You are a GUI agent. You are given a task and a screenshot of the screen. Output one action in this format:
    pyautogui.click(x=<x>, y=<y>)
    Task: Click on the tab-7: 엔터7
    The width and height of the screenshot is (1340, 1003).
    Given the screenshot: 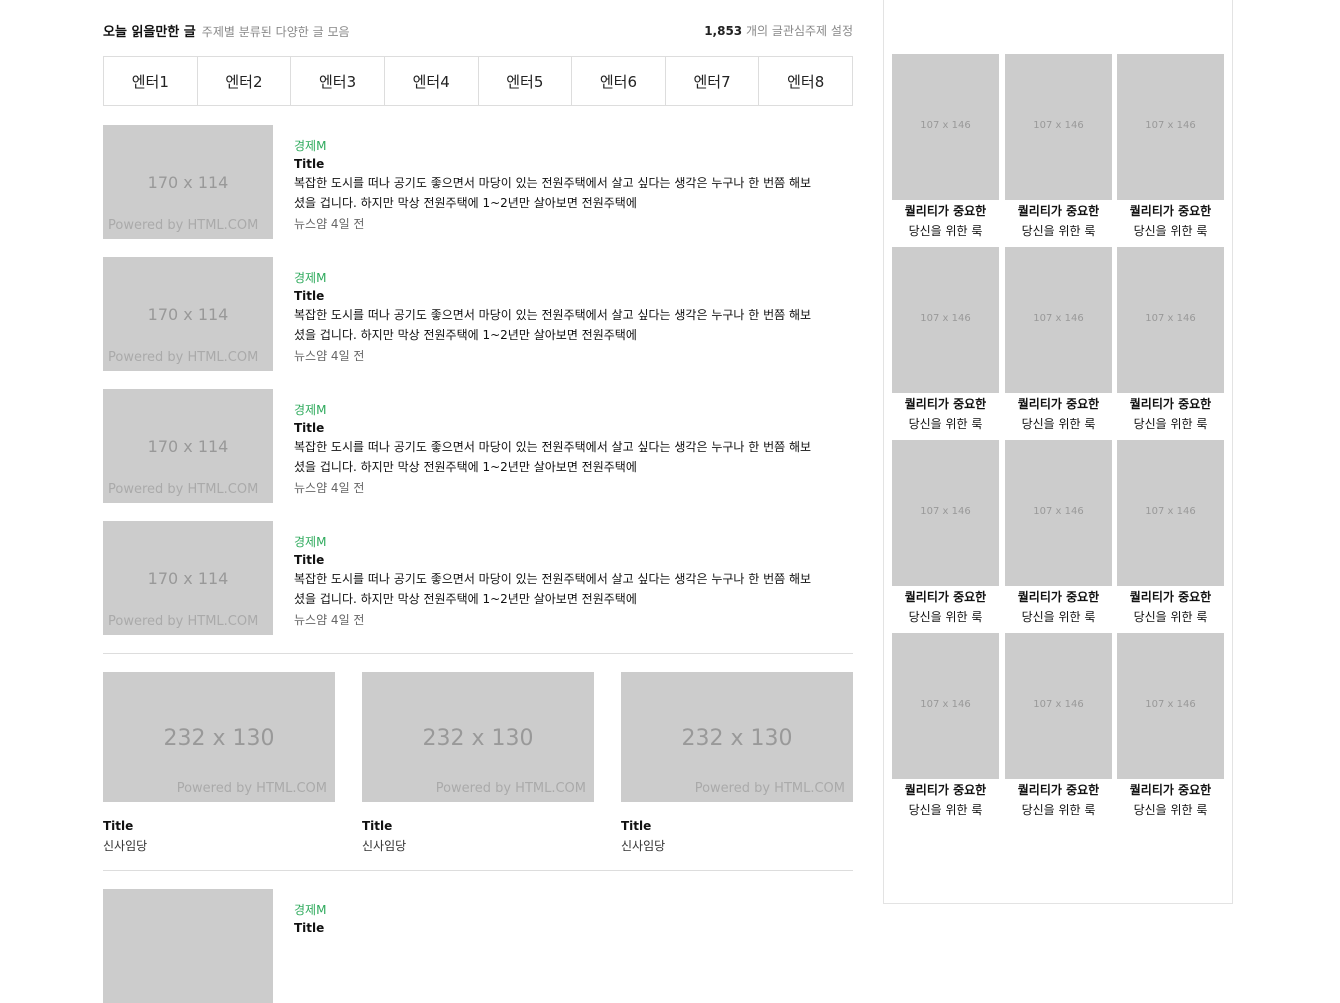 What is the action you would take?
    pyautogui.click(x=713, y=81)
    